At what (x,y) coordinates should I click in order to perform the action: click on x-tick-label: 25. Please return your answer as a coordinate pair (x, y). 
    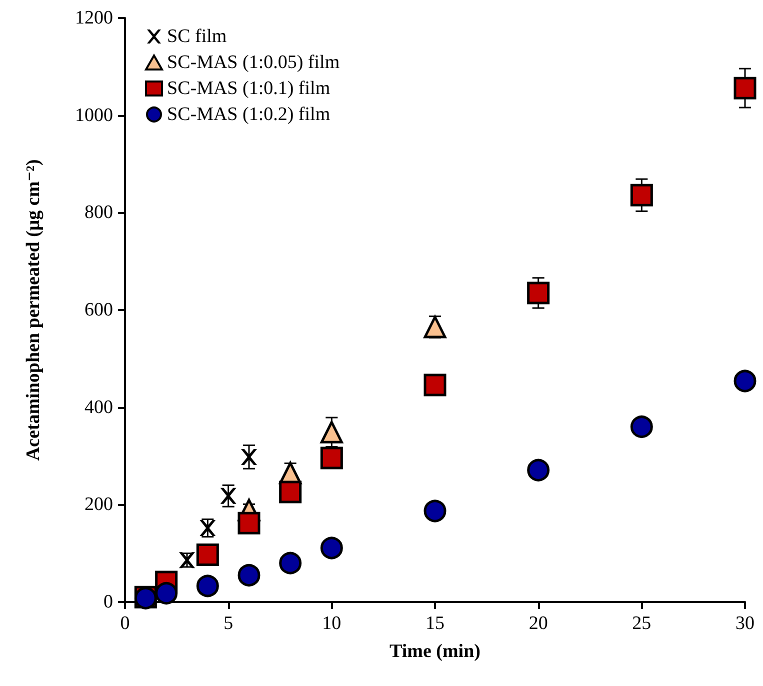
    Looking at the image, I should click on (642, 623).